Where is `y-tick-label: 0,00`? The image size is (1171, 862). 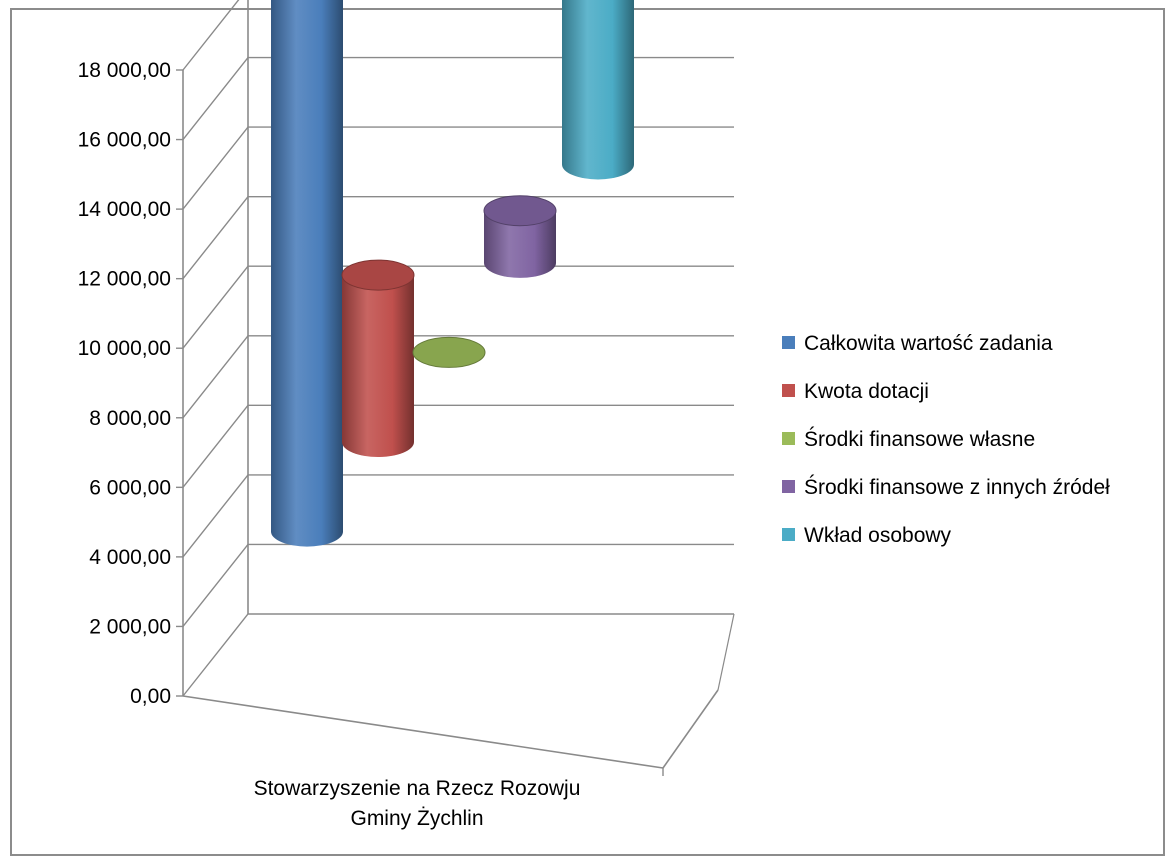
y-tick-label: 0,00 is located at coordinates (150, 696).